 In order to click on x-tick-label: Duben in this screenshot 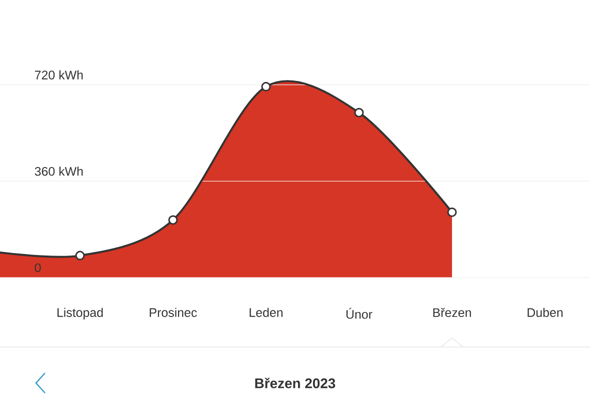, I will do `click(545, 312)`.